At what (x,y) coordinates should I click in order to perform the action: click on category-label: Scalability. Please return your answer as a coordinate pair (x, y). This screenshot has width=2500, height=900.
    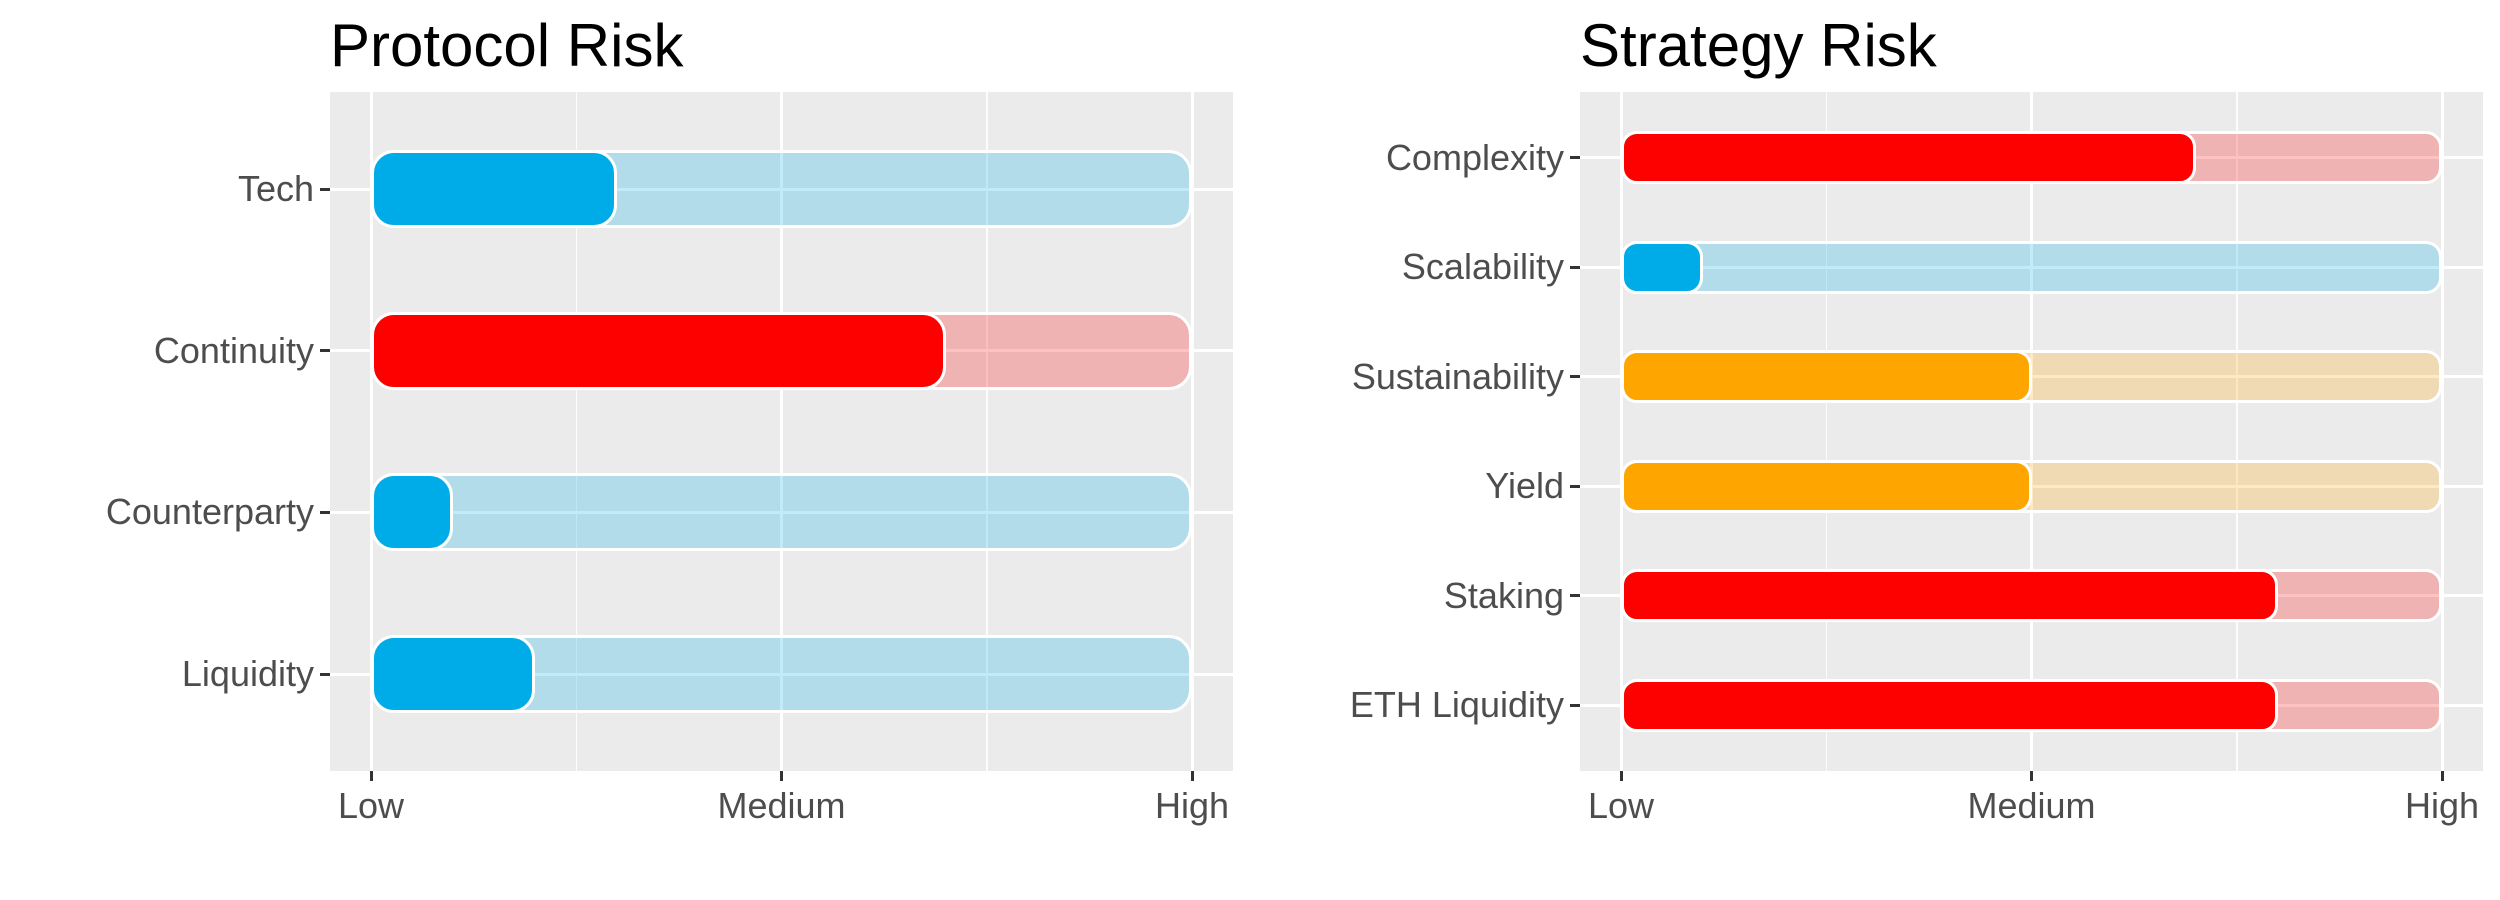
    Looking at the image, I should click on (1482, 267).